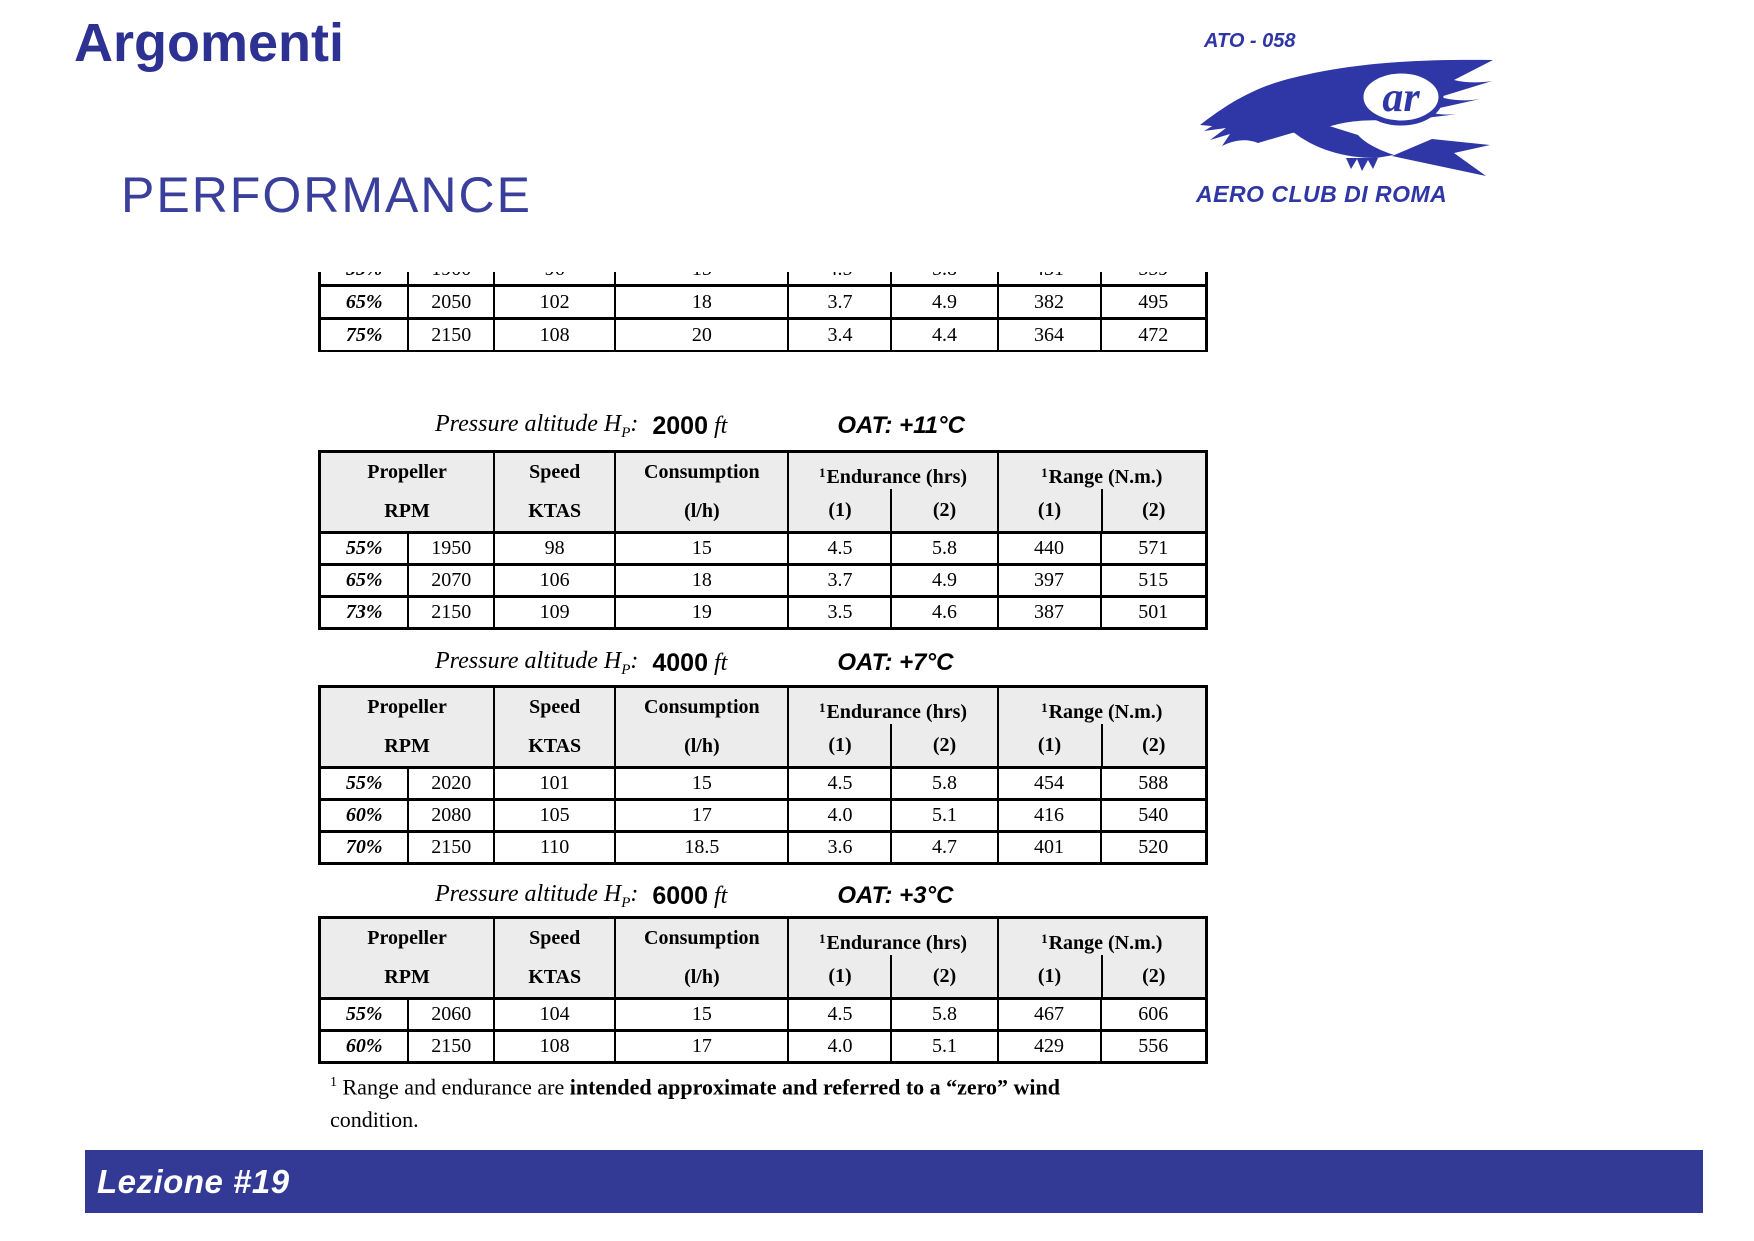  What do you see at coordinates (945, 580) in the screenshot?
I see `table-cell: 4.9` at bounding box center [945, 580].